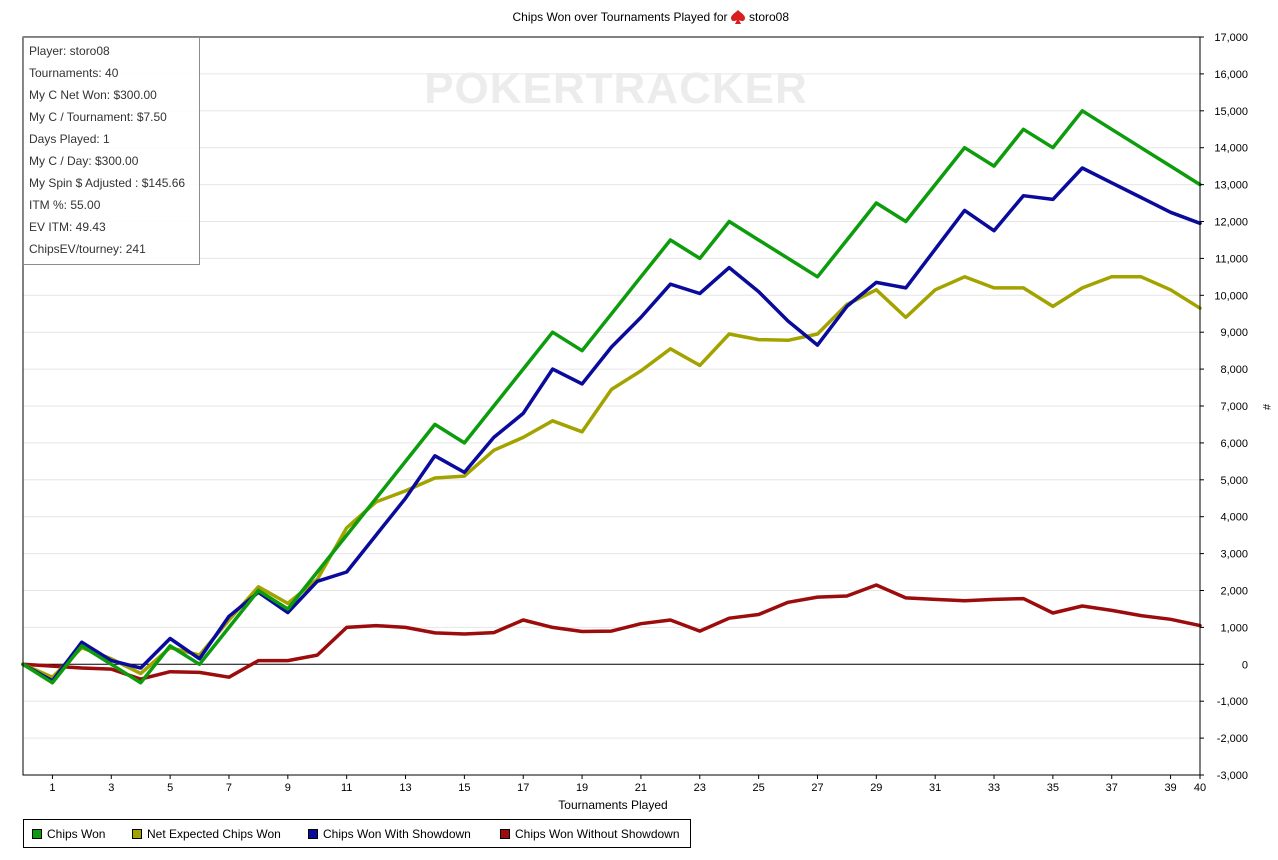 This screenshot has width=1278, height=860. Describe the element at coordinates (505, 833) in the screenshot. I see `legend-swatch-without-showdown` at that location.